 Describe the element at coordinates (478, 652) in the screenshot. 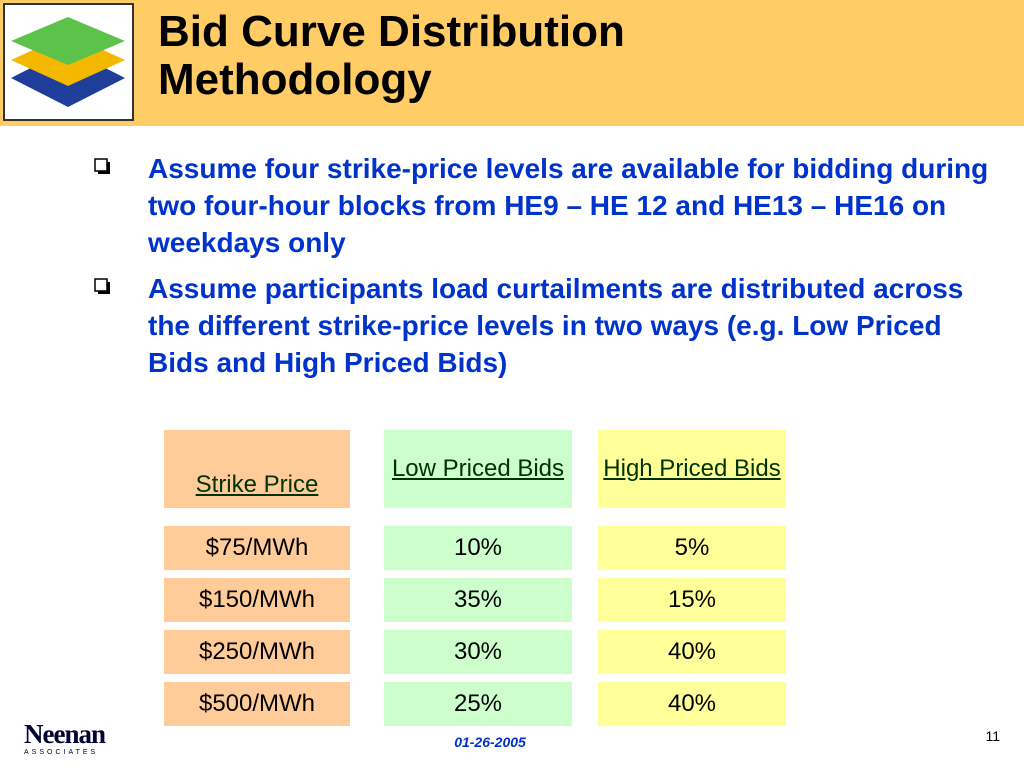

I see `table-cell-low-priced: 30%` at that location.